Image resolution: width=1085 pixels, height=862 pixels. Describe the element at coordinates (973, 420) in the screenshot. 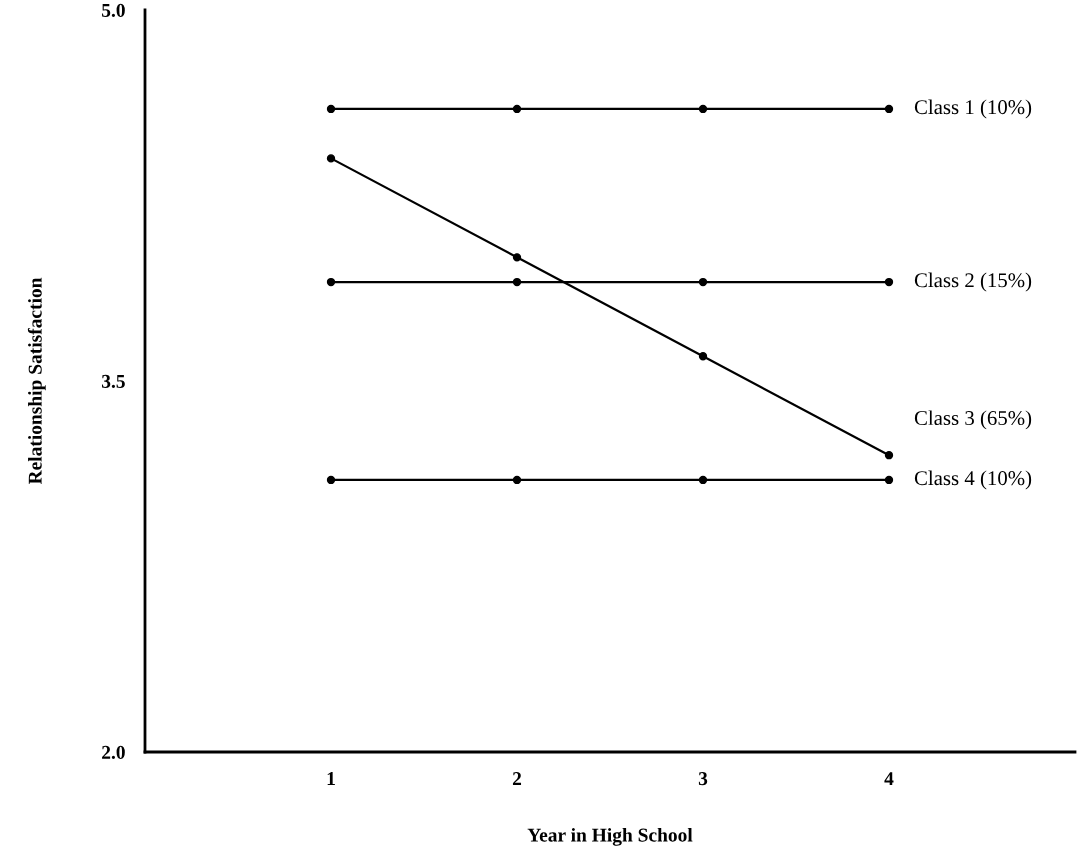

I see `series-label: Class 3 (65%)` at that location.